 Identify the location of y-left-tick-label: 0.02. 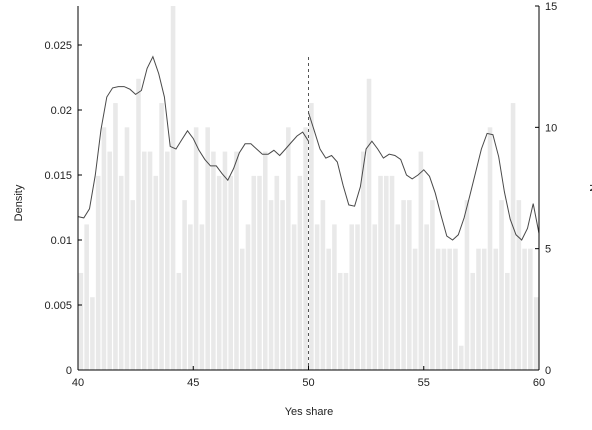
(61, 111).